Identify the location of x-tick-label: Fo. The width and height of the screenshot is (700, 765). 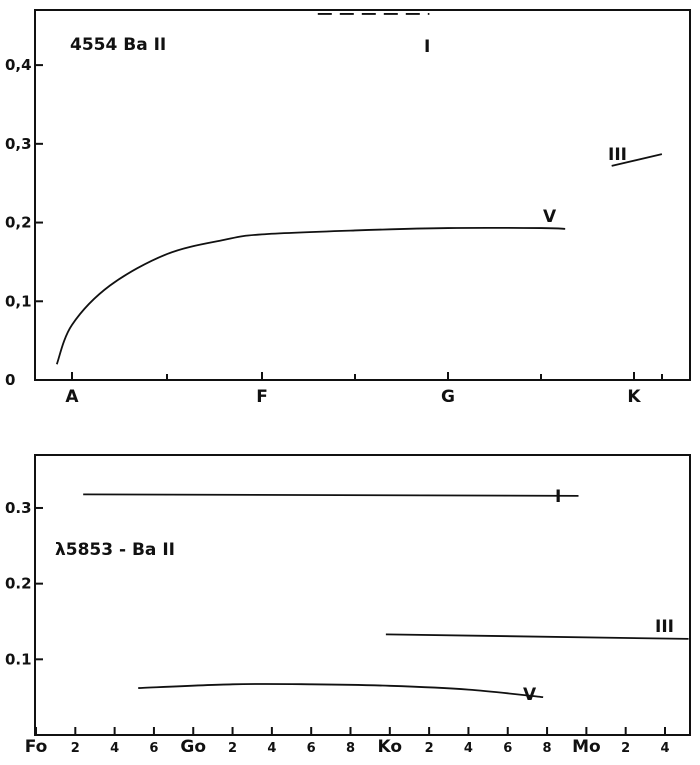
(36, 747).